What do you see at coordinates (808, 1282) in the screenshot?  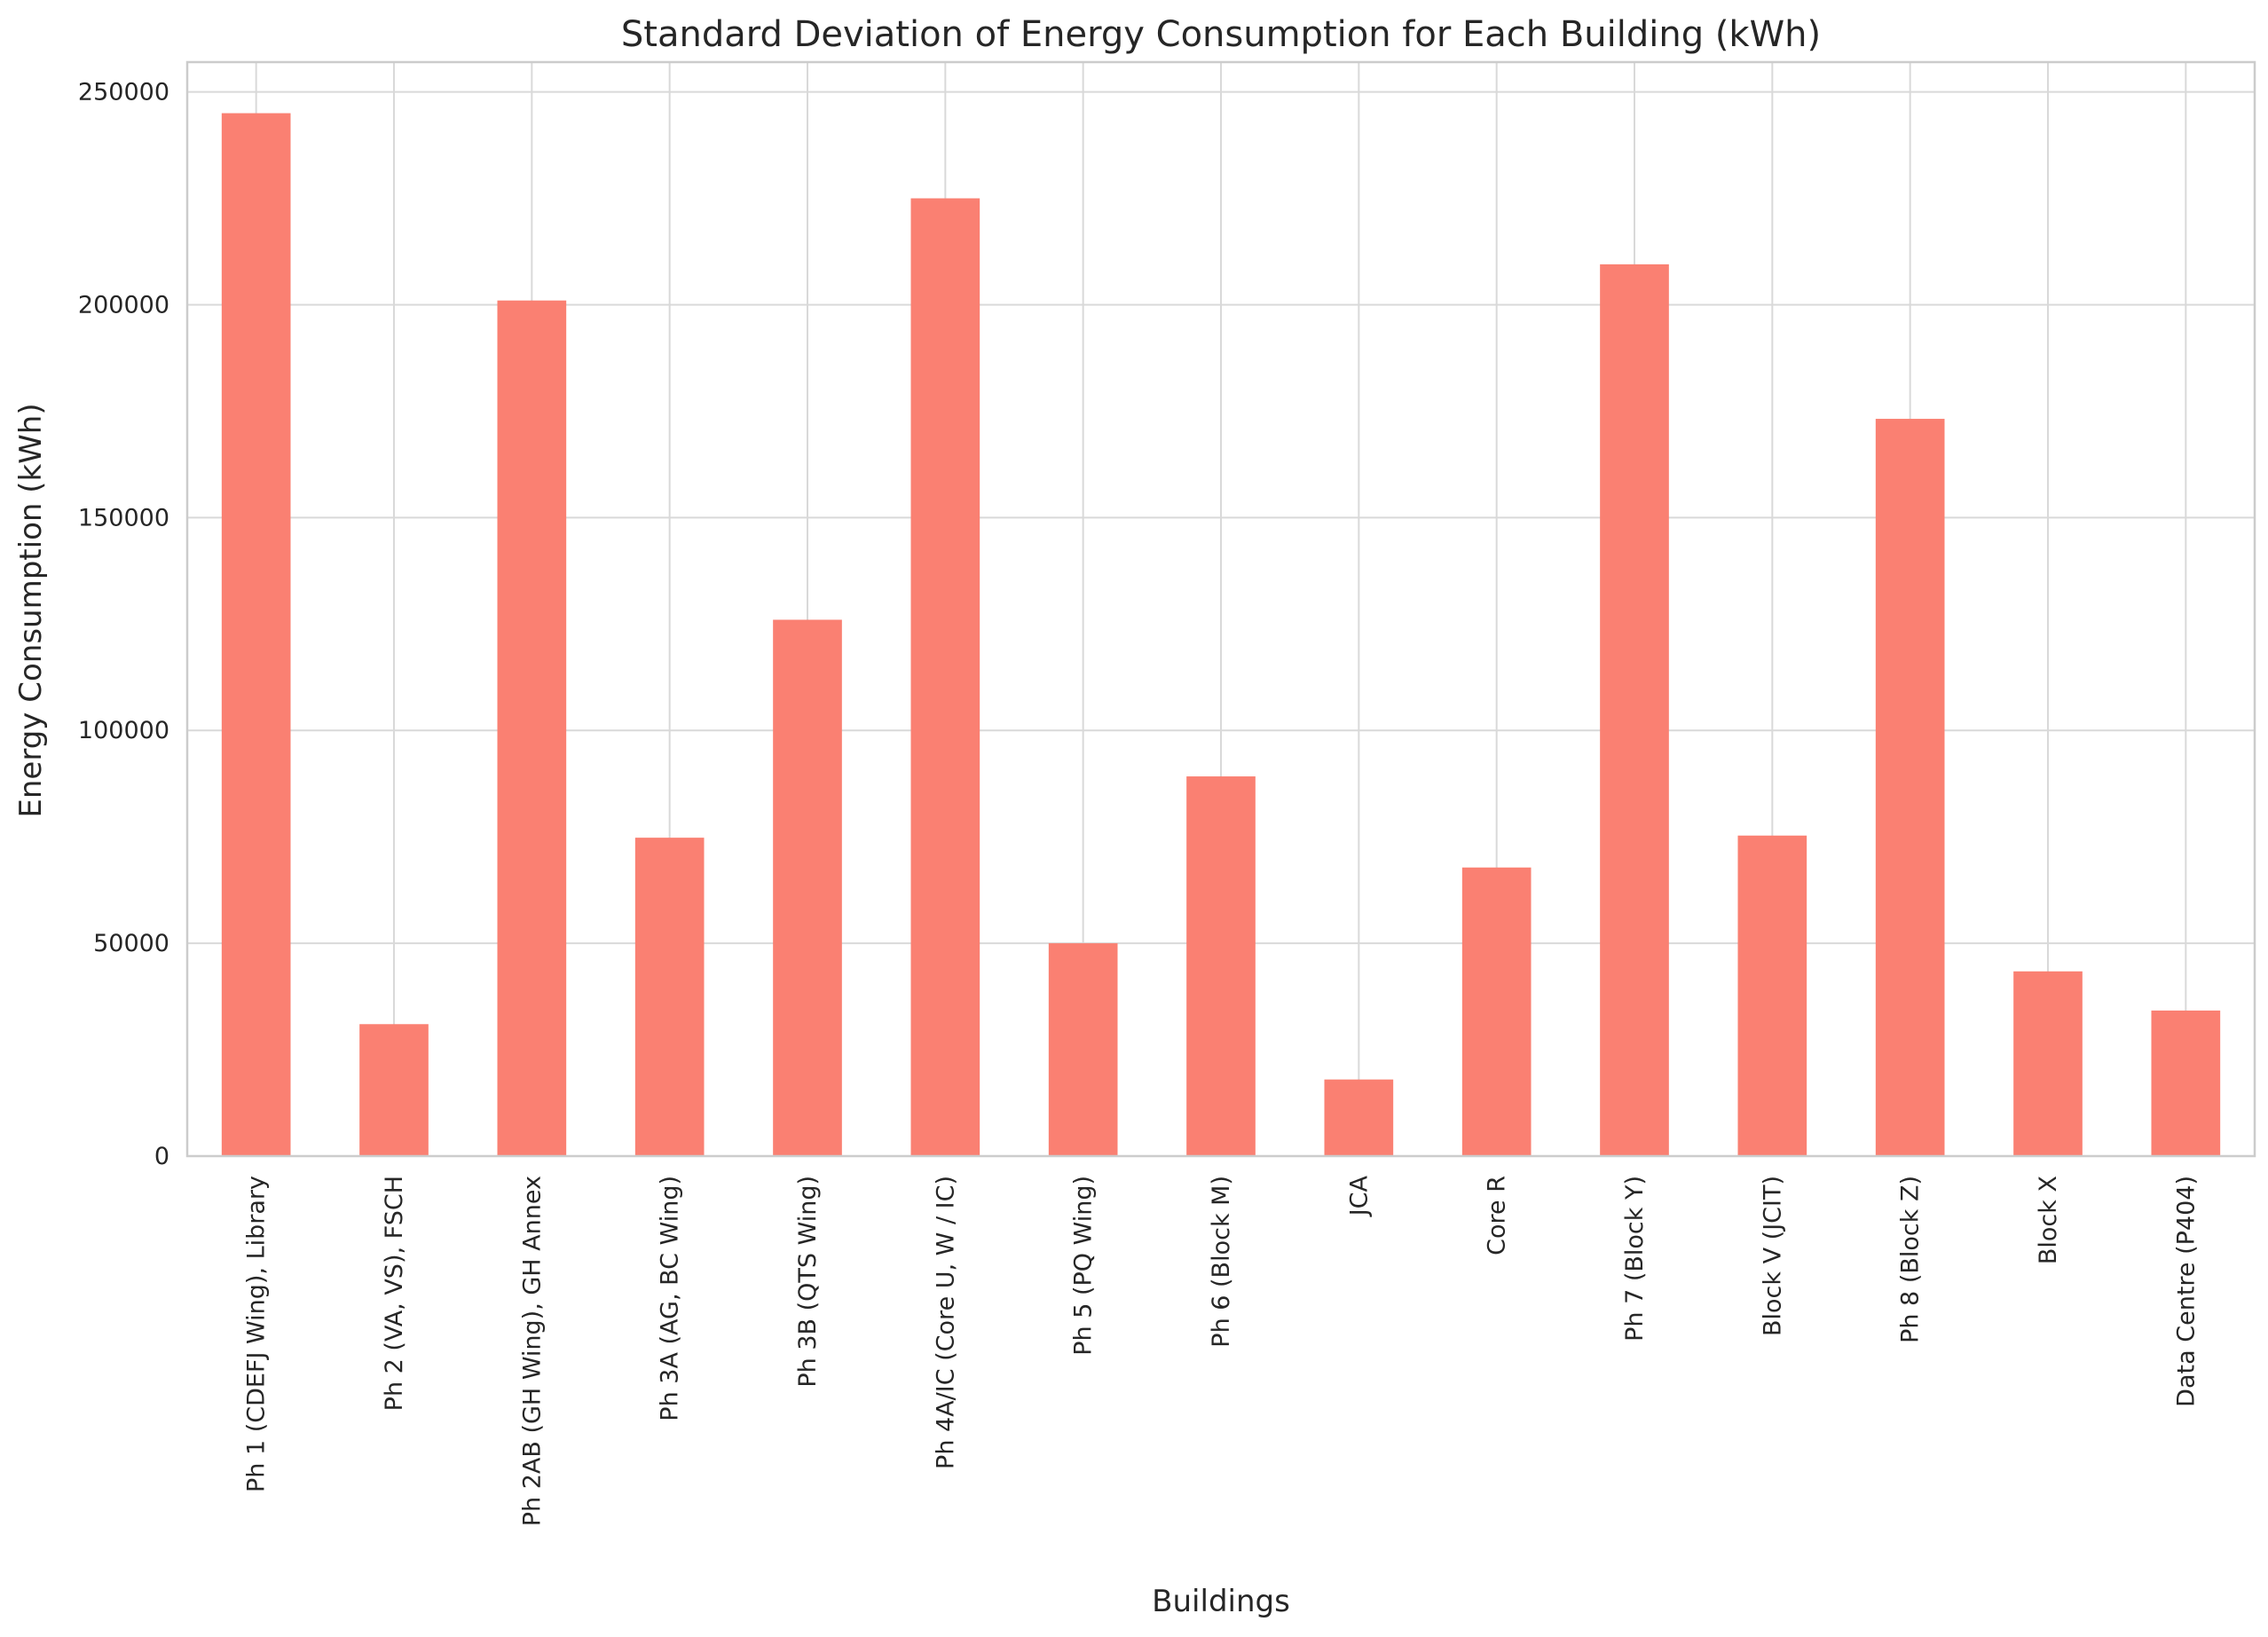 I see `x-tick-label: Ph 3B (QTS Wing)` at bounding box center [808, 1282].